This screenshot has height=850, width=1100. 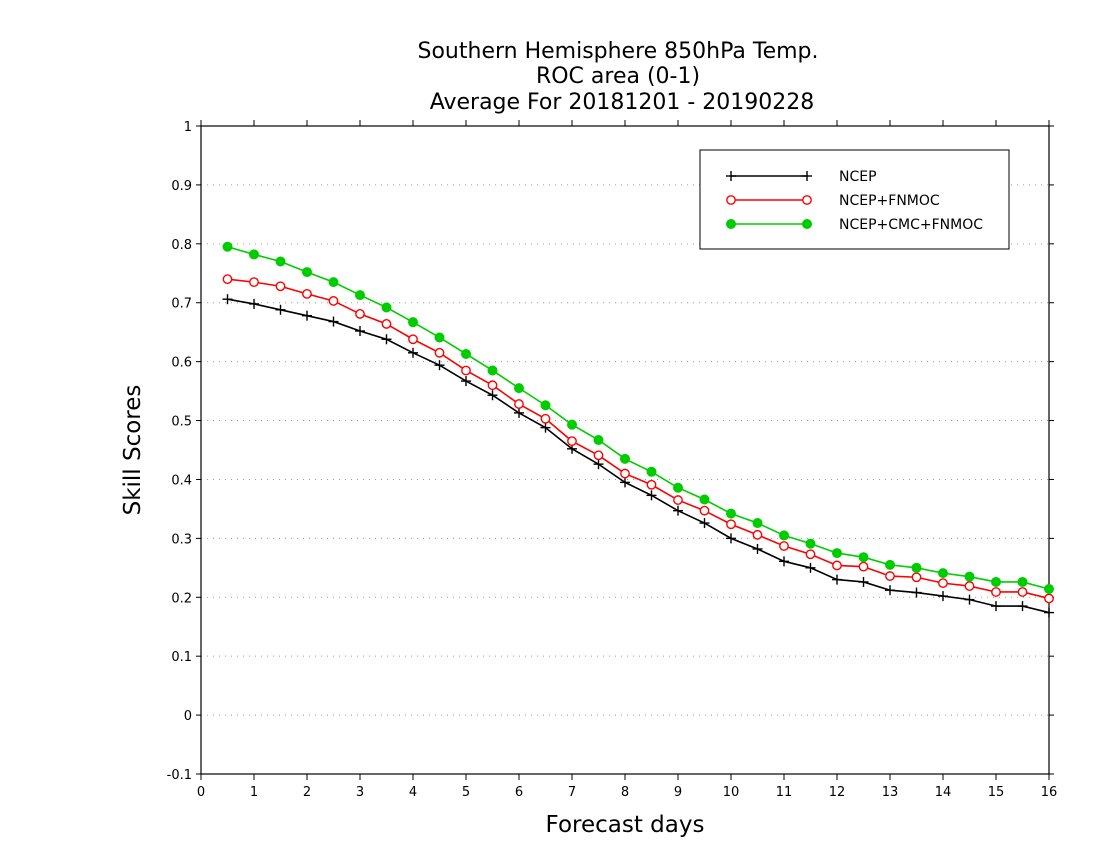 I want to click on x-tick-label: 9, so click(x=678, y=792).